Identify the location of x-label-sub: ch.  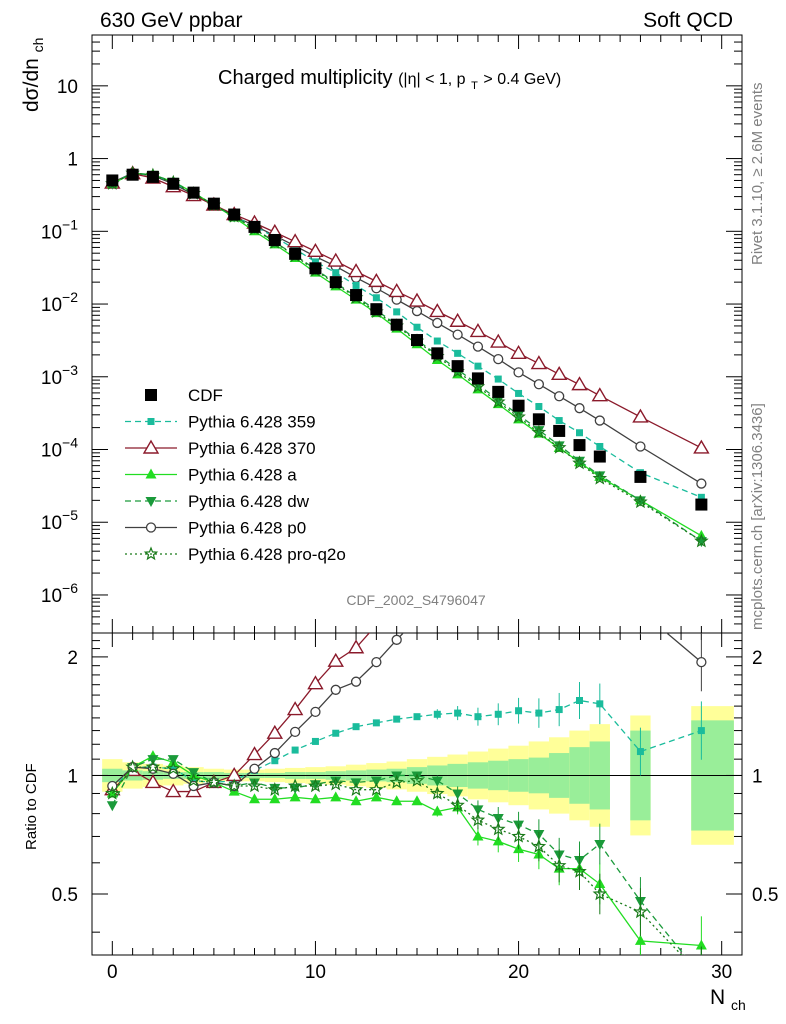
(738, 1005).